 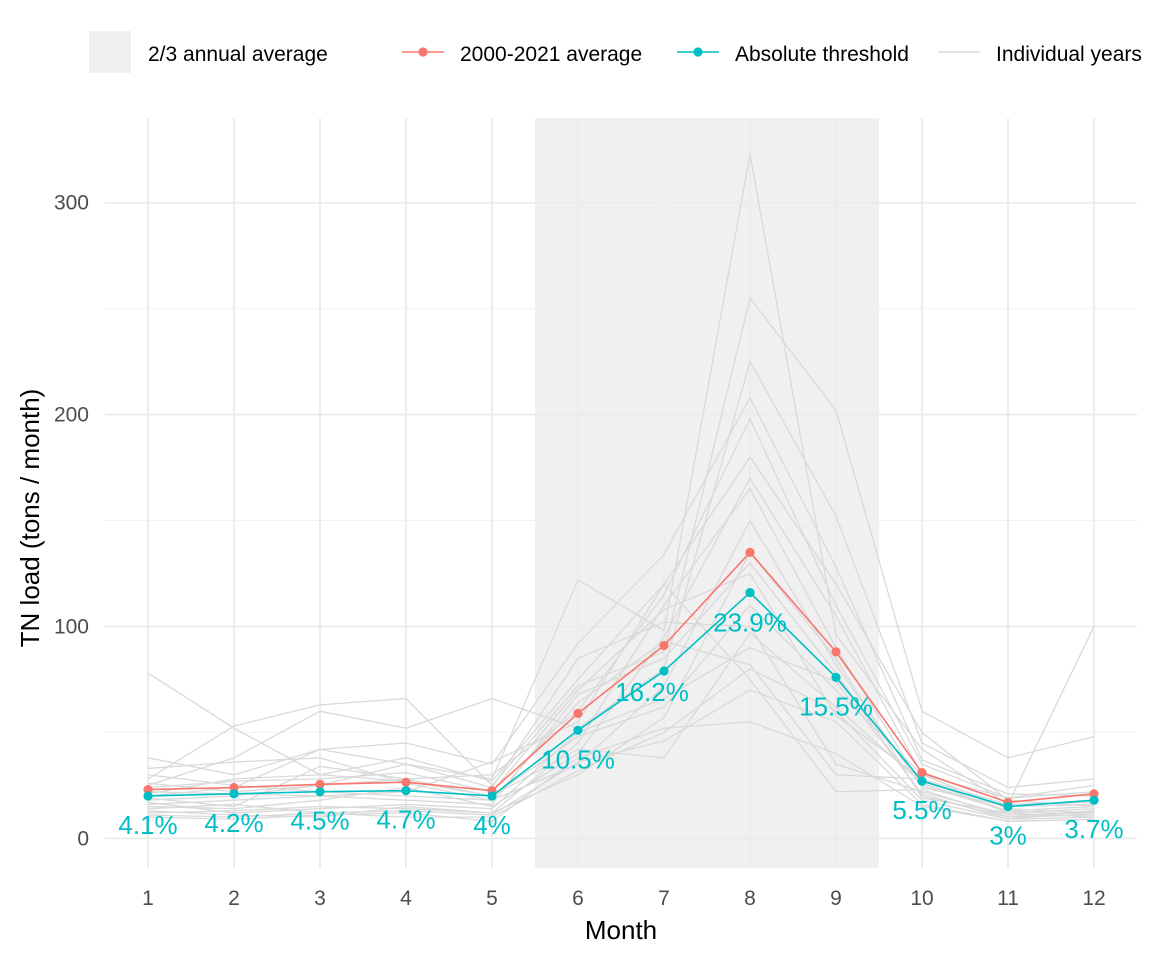 I want to click on x-tick-label: 8, so click(x=750, y=898).